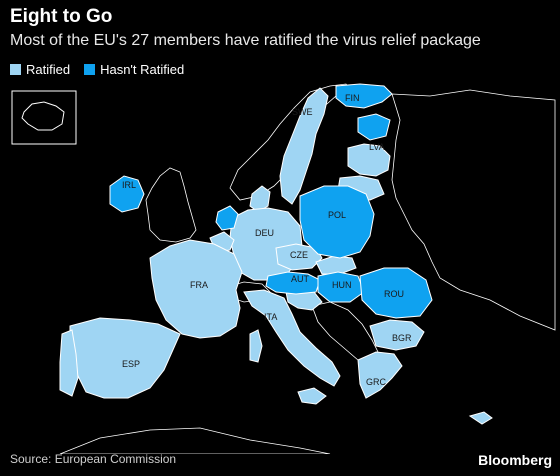 The height and width of the screenshot is (476, 560). I want to click on country-cyprus, so click(480, 418).